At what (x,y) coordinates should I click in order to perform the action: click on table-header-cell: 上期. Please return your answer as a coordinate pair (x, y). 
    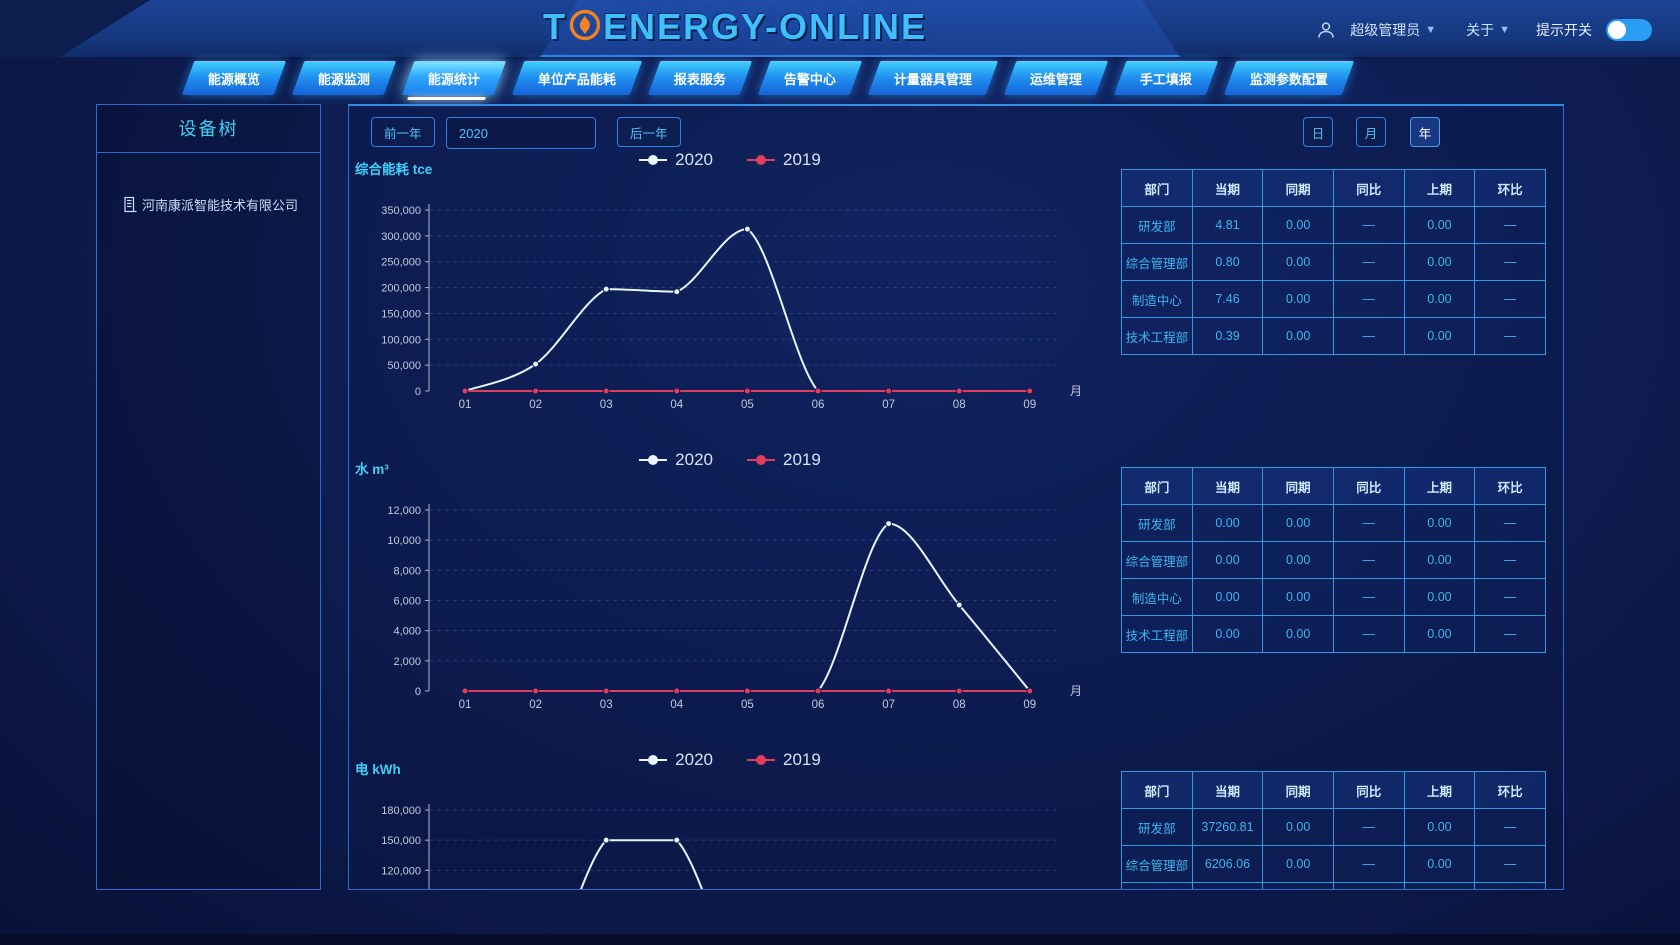
    Looking at the image, I should click on (1439, 486).